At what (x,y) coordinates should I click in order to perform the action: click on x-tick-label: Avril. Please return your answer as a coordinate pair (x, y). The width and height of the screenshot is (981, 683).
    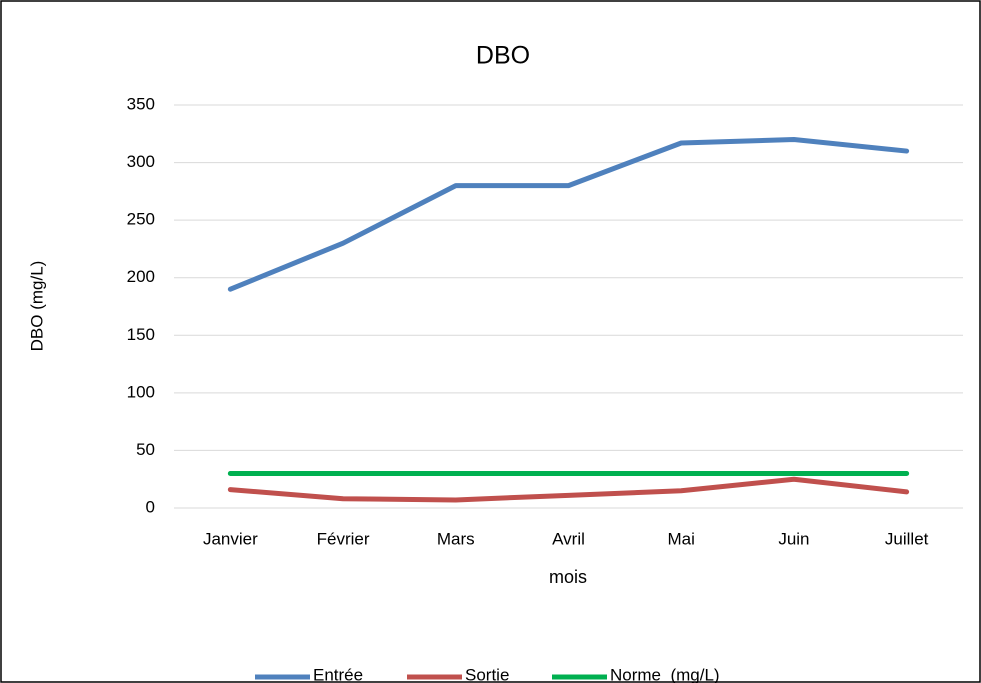
    Looking at the image, I should click on (568, 538).